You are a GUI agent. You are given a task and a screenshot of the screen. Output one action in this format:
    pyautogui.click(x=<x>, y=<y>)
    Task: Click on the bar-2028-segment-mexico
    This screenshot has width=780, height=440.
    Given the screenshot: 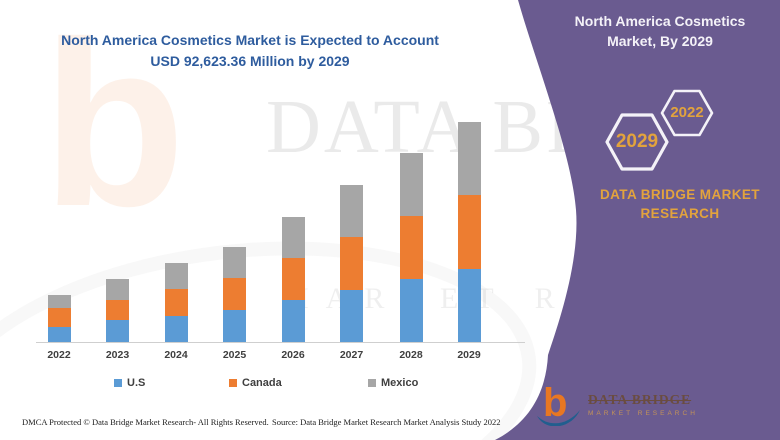 What is the action you would take?
    pyautogui.click(x=411, y=185)
    